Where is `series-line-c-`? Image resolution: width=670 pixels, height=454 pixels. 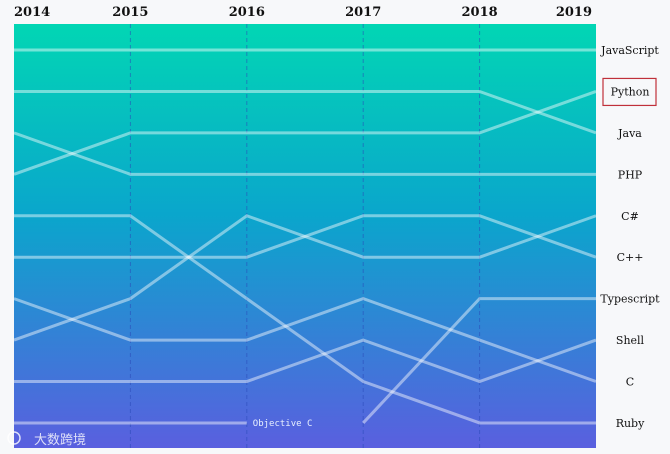
series-line-c- is located at coordinates (305, 236).